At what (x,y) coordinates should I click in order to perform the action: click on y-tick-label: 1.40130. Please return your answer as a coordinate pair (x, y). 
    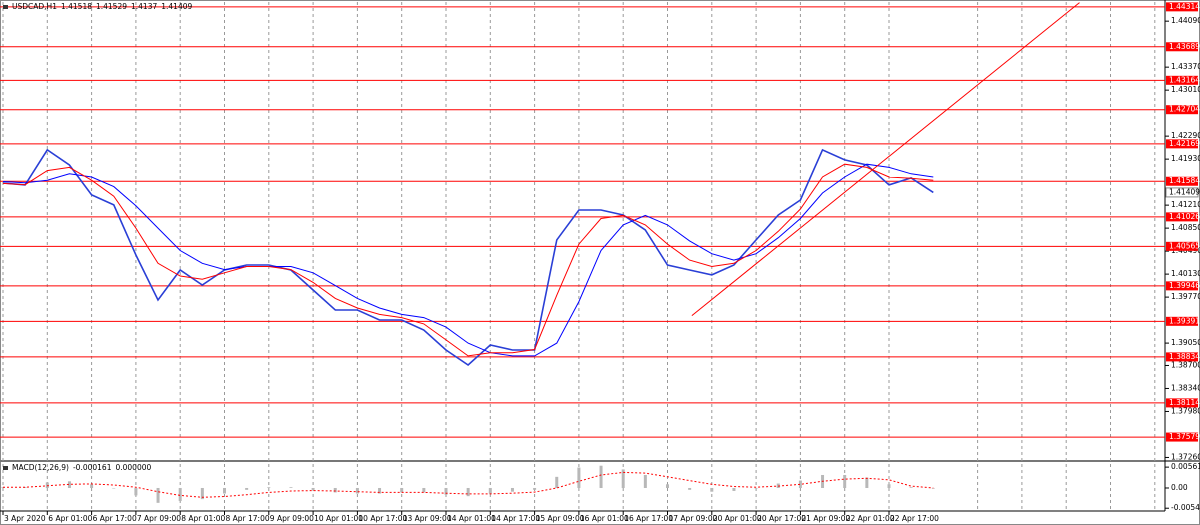
    Looking at the image, I should click on (1185, 273).